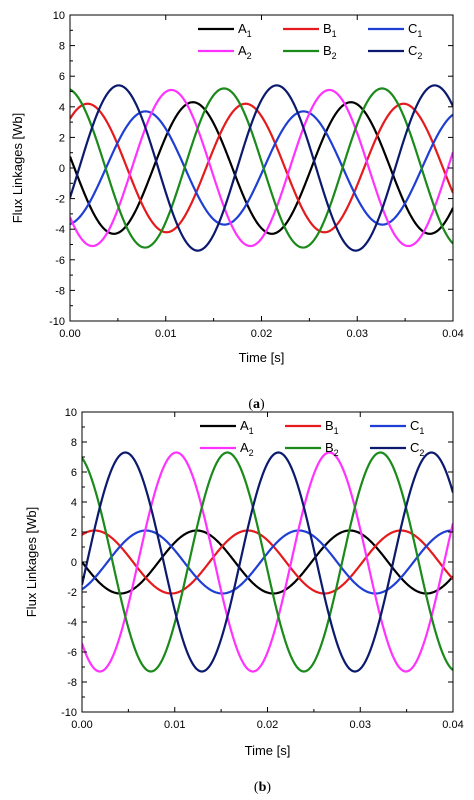 This screenshot has width=474, height=800. I want to click on panel-caption: (a), so click(256, 404).